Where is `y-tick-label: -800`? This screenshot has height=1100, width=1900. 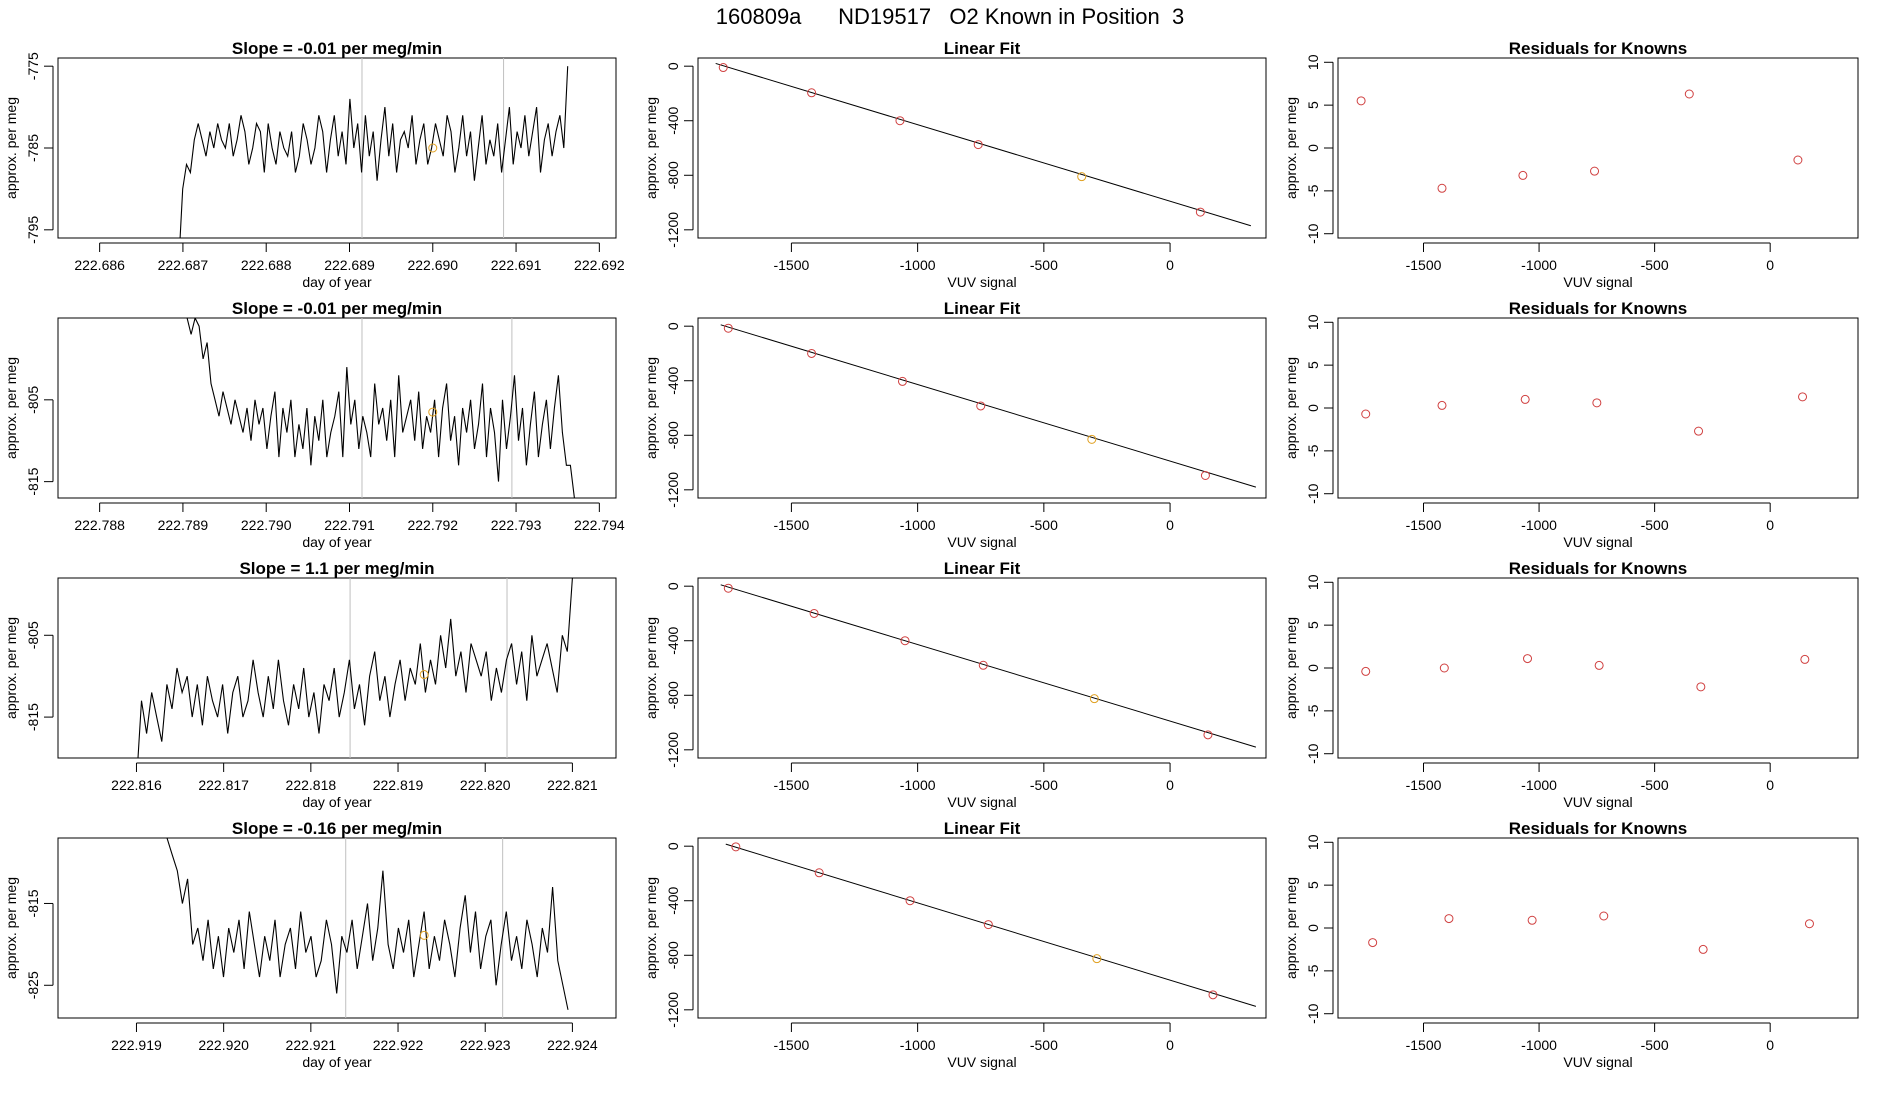
y-tick-label: -800 is located at coordinates (673, 695).